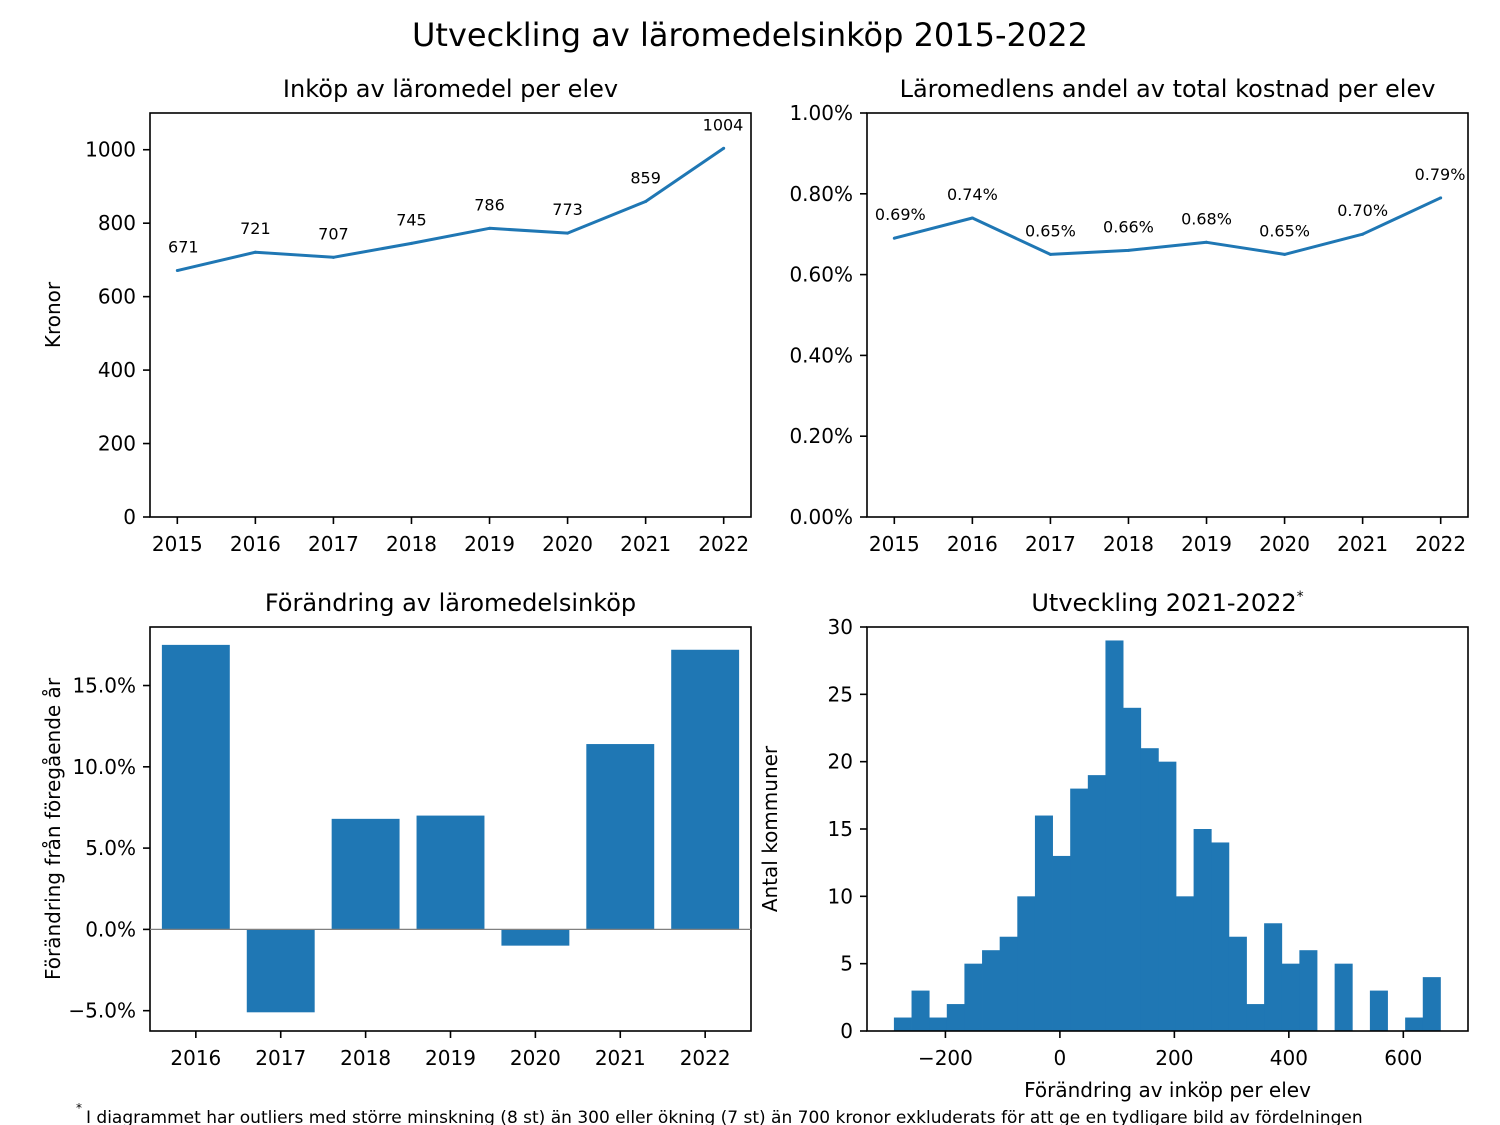 The image size is (1500, 1125). Describe the element at coordinates (104, 686) in the screenshot. I see `y-tick-label: 15.0%` at that location.